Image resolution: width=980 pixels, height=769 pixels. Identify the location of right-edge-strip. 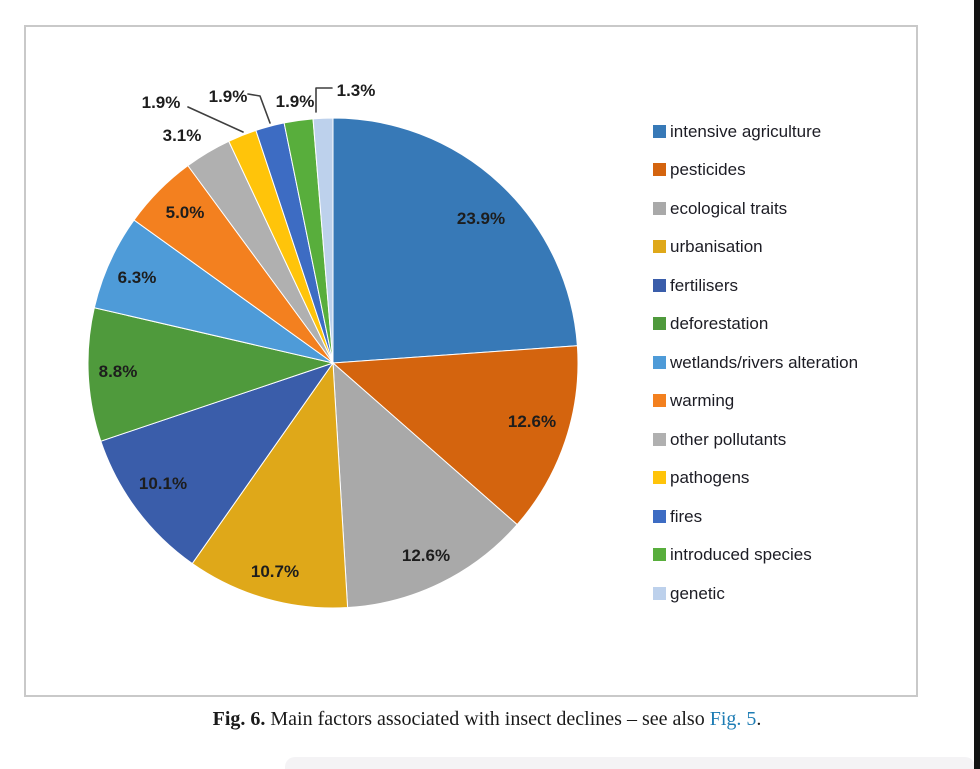
(977, 384).